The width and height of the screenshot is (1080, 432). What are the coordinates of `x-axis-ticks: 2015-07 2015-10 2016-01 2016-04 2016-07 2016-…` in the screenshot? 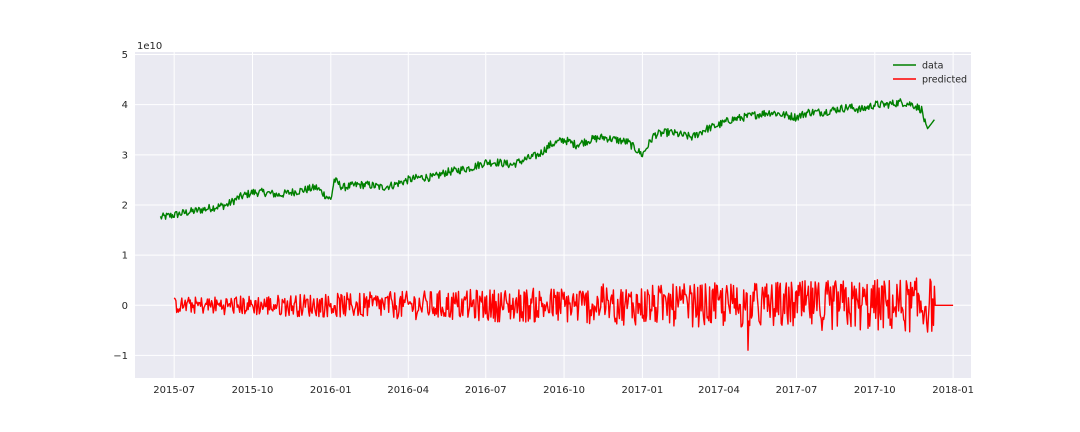 It's located at (563, 390).